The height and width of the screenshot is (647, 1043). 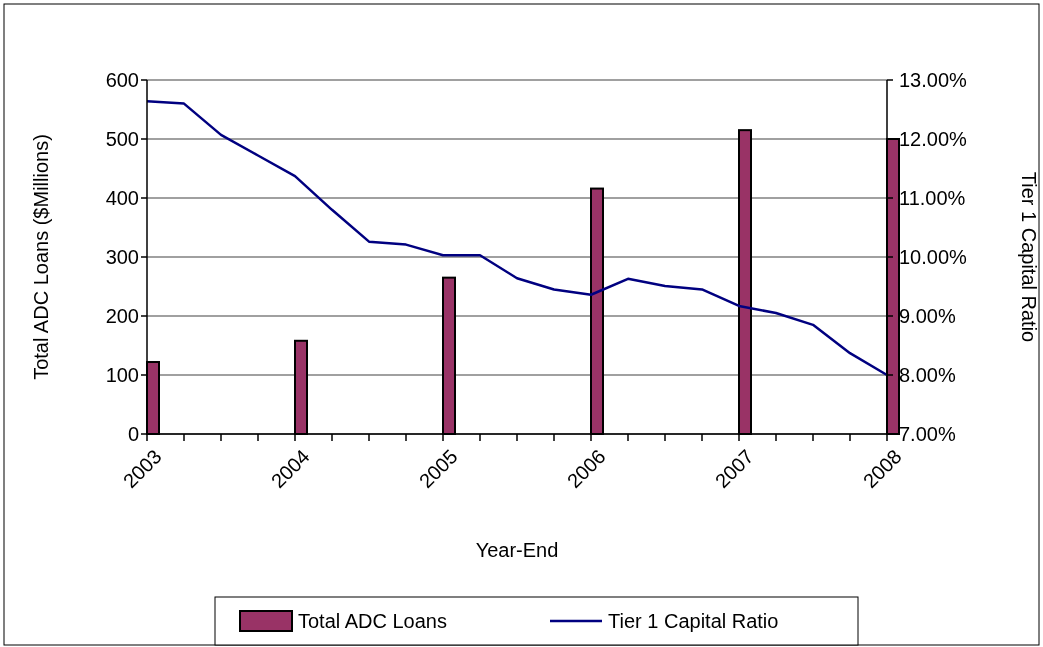 I want to click on legend-label: Total ADC Loans, so click(x=372, y=621).